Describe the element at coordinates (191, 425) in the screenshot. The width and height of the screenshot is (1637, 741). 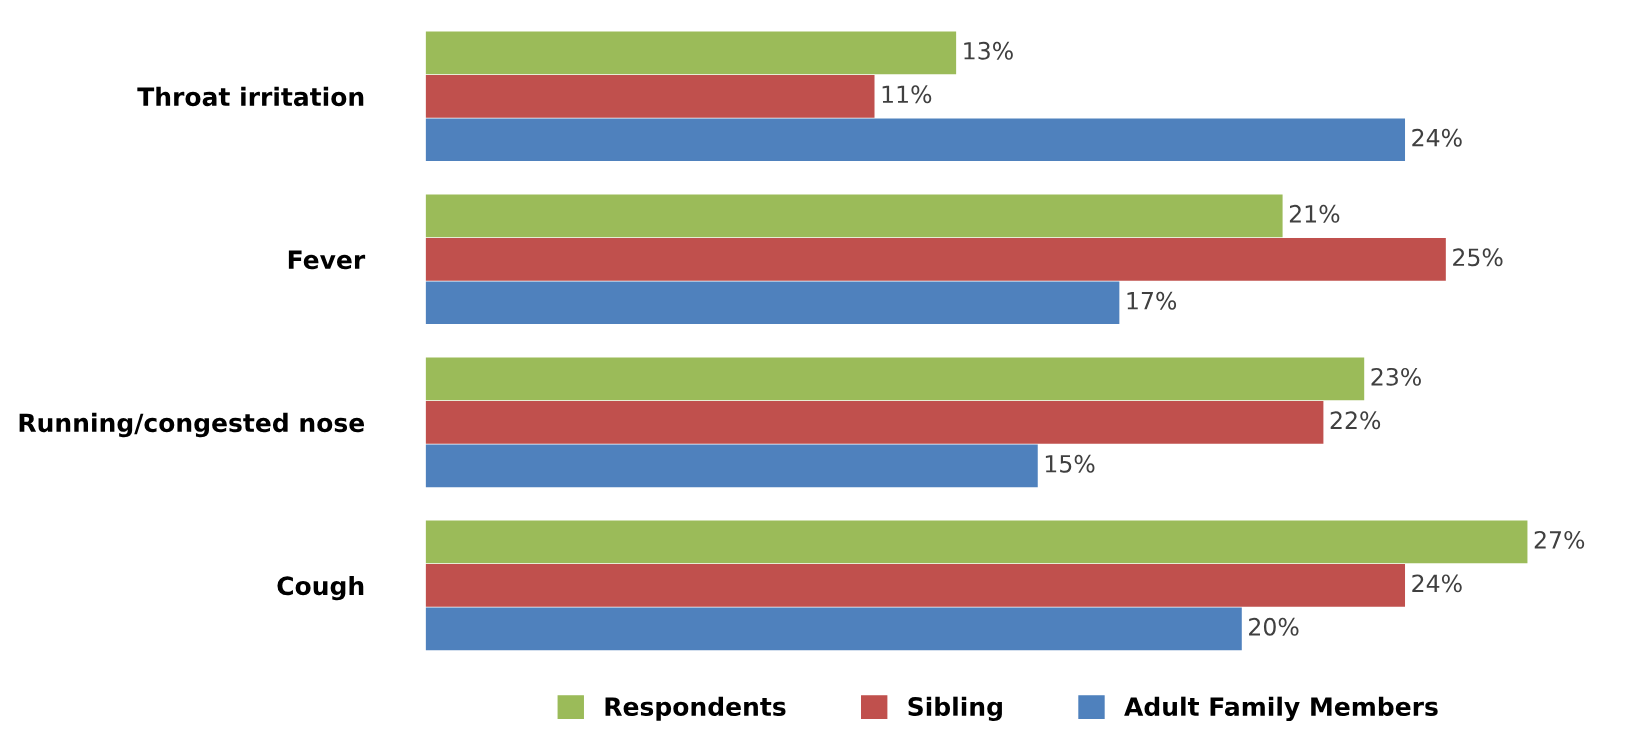
I see `y-tick-label: Running/congested nose` at that location.